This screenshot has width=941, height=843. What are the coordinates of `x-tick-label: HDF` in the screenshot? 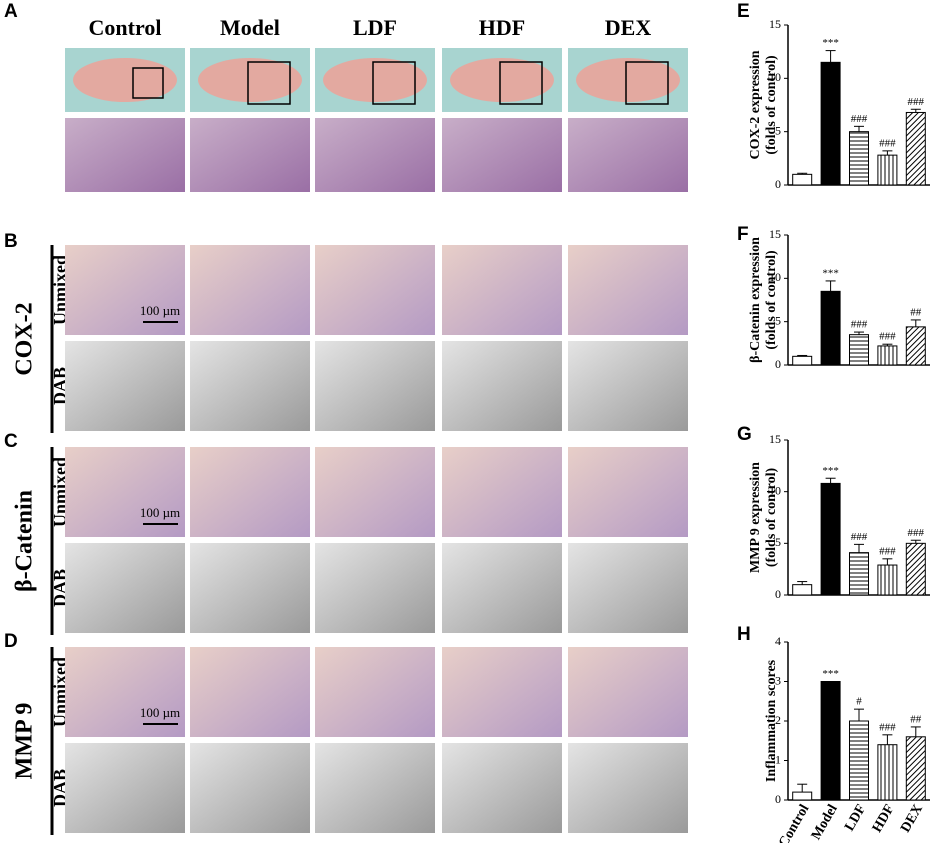 It's located at (884, 818).